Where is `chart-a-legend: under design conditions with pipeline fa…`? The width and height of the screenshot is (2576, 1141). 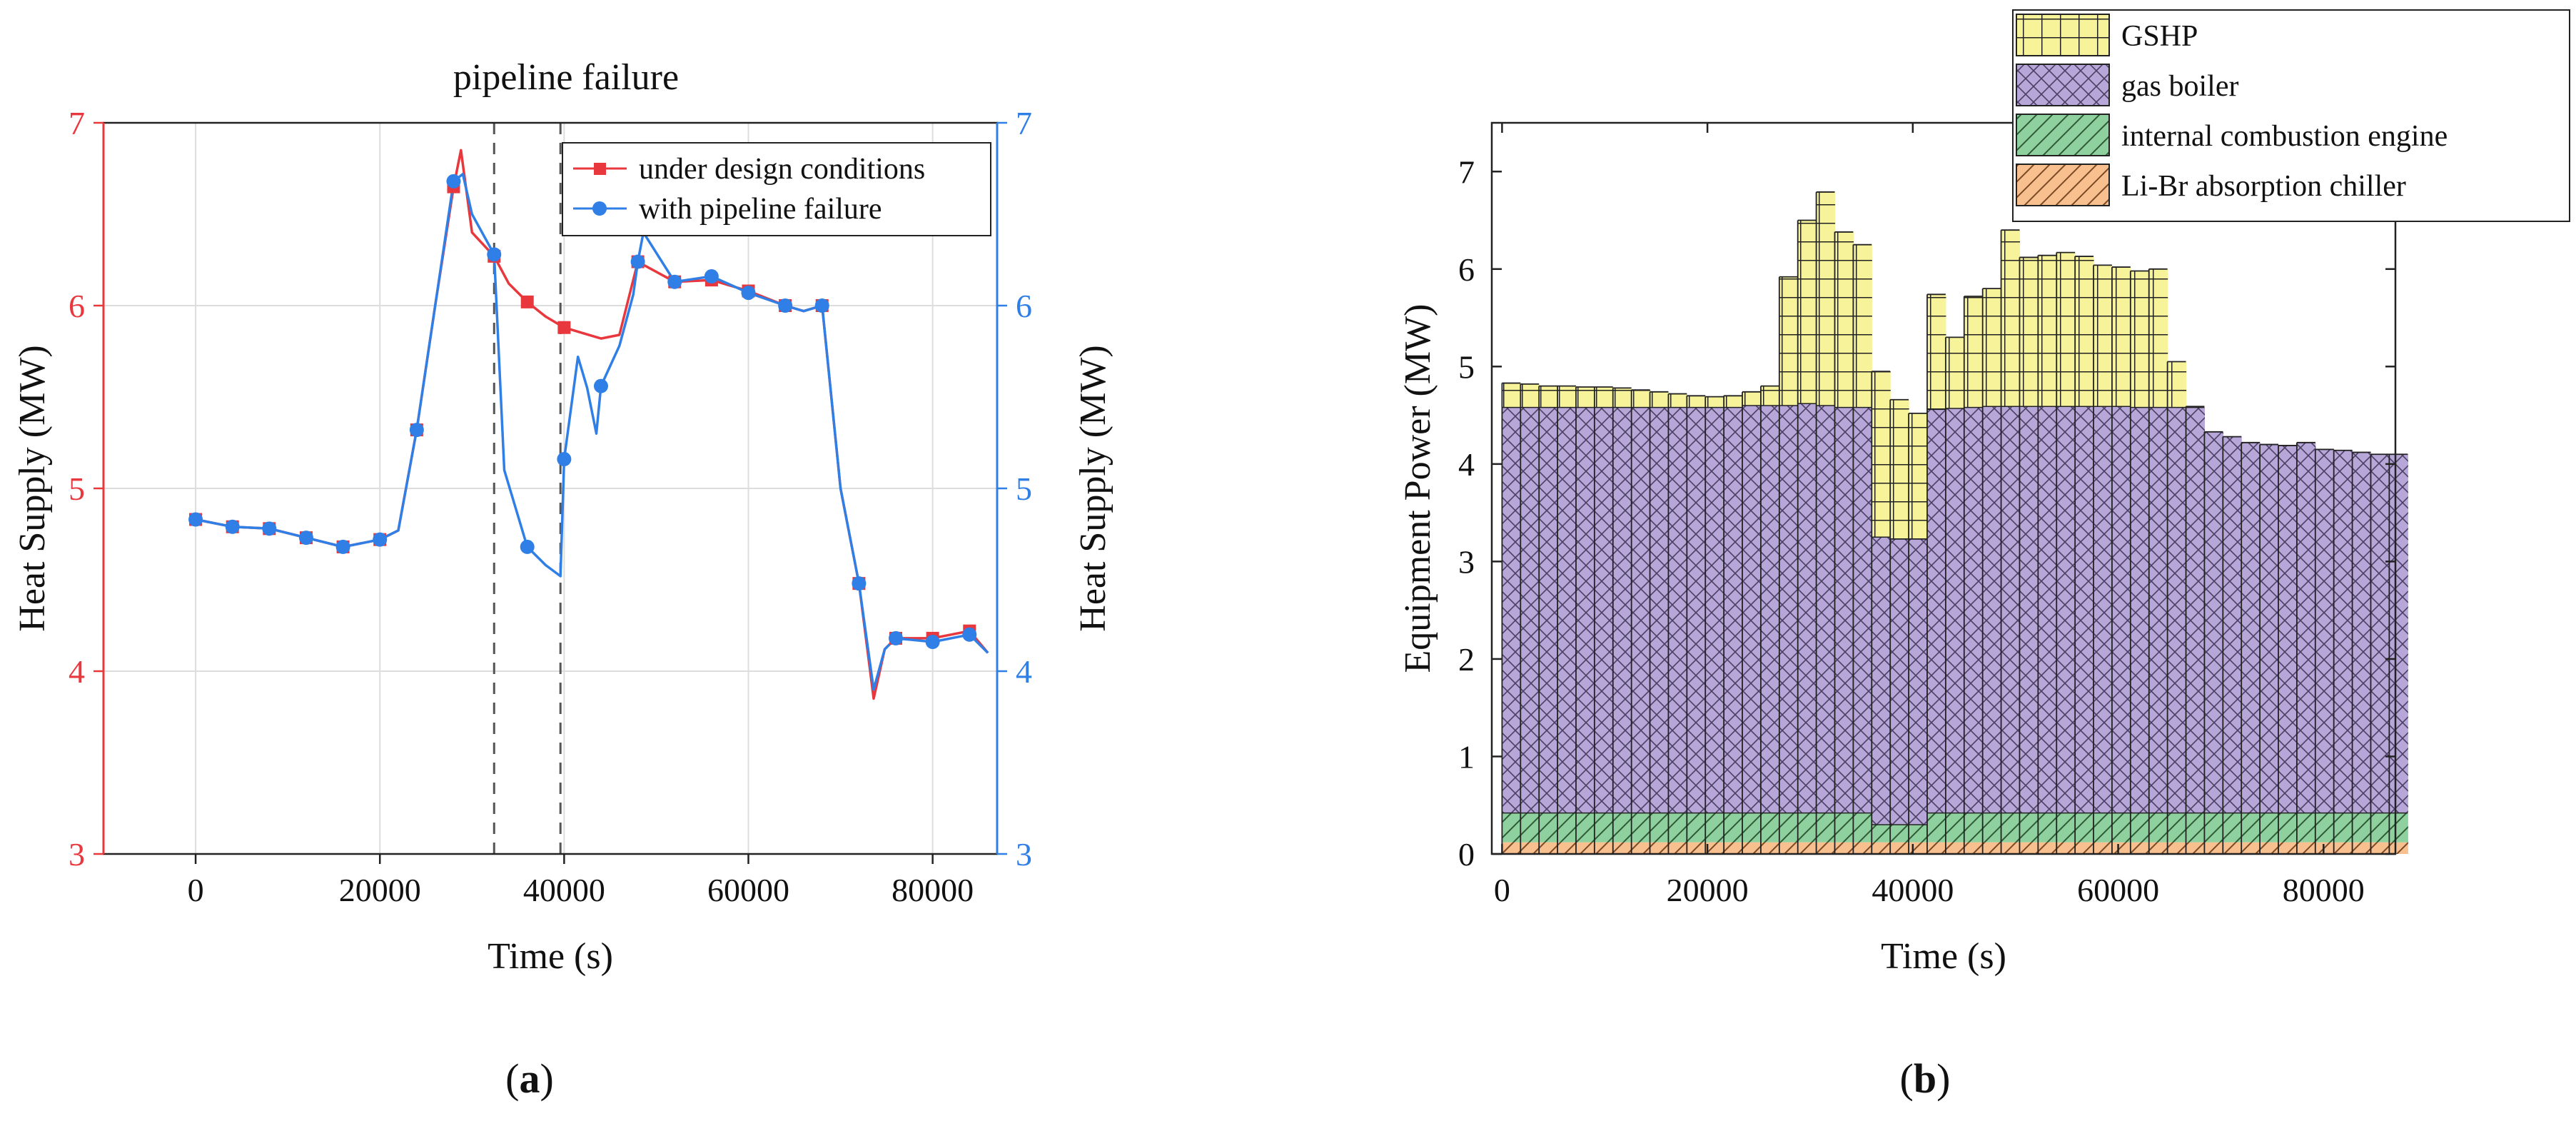 chart-a-legend: under design conditions with pipeline fa… is located at coordinates (776, 189).